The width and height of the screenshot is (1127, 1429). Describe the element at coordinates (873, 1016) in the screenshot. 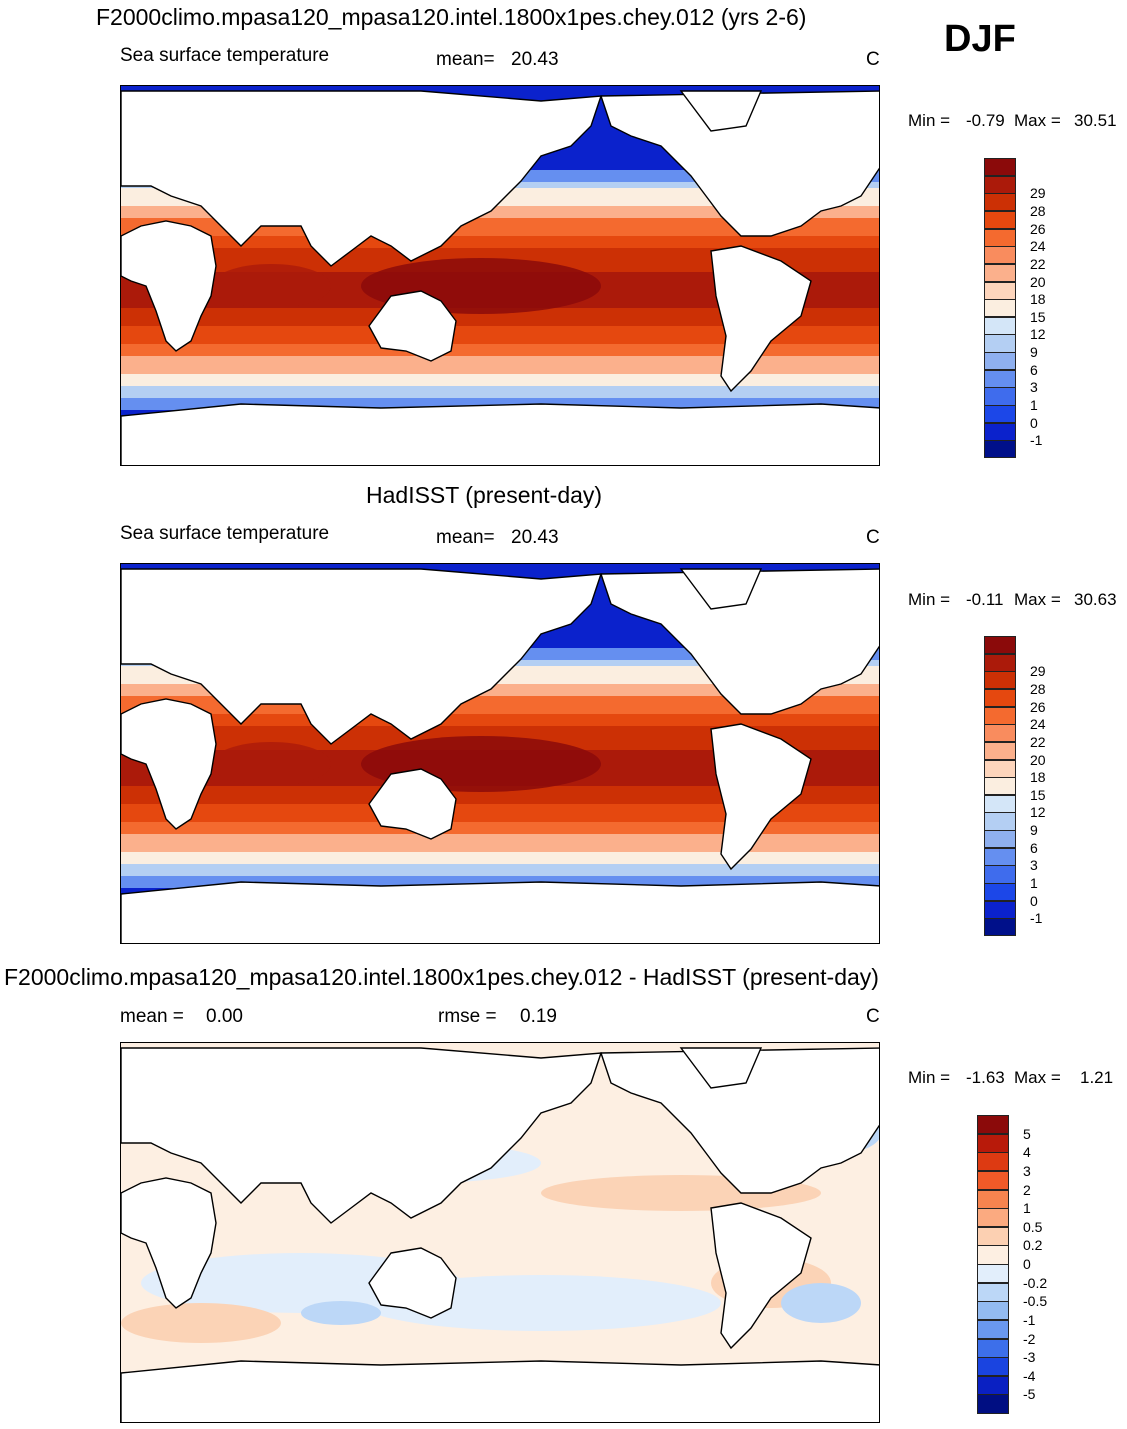

I see `panel-3-units: C` at that location.